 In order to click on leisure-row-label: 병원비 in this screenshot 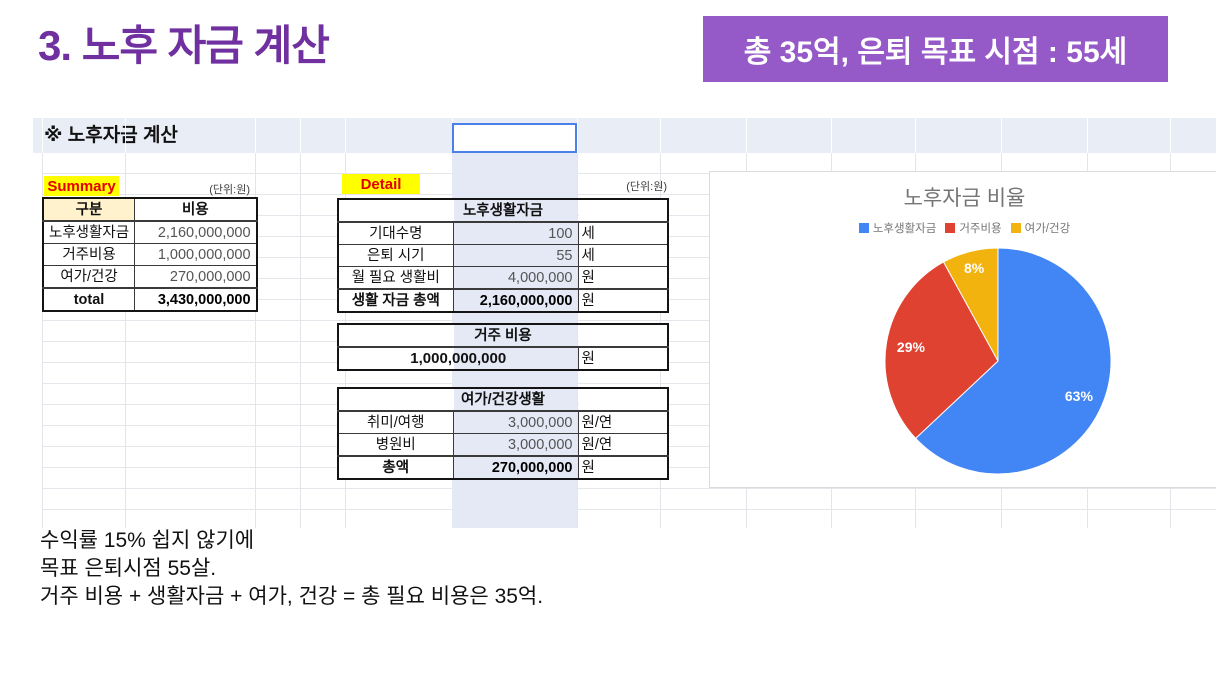, I will do `click(395, 445)`.